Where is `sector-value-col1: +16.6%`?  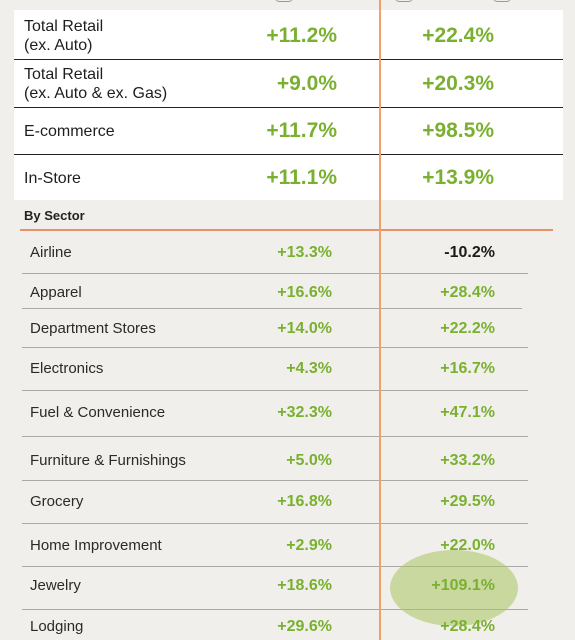 sector-value-col1: +16.6% is located at coordinates (304, 292).